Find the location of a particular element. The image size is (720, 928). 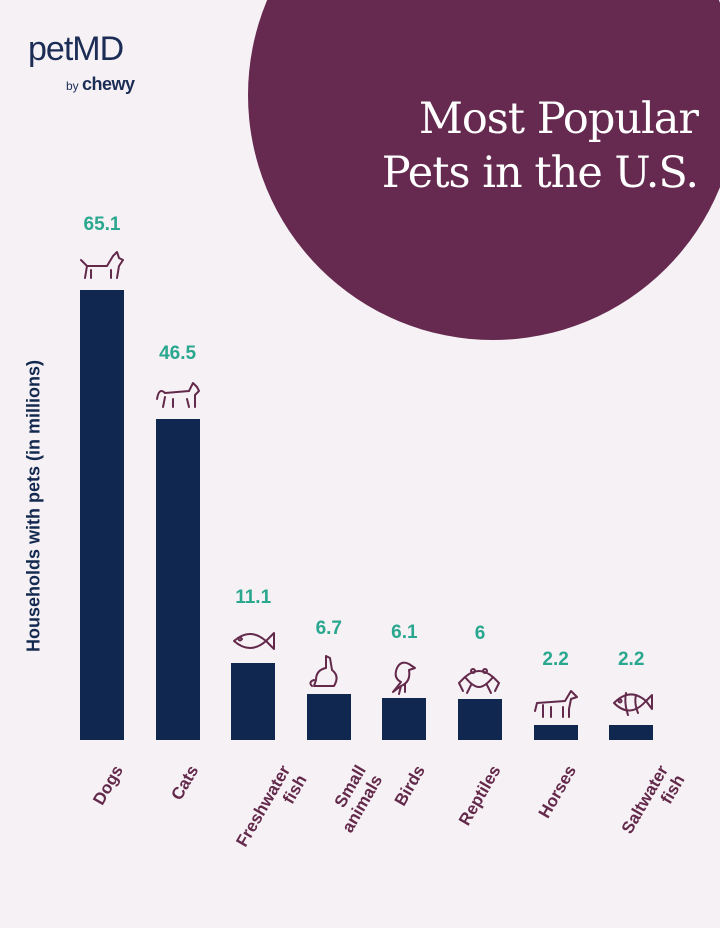

logo-brand: petMD is located at coordinates (76, 49).